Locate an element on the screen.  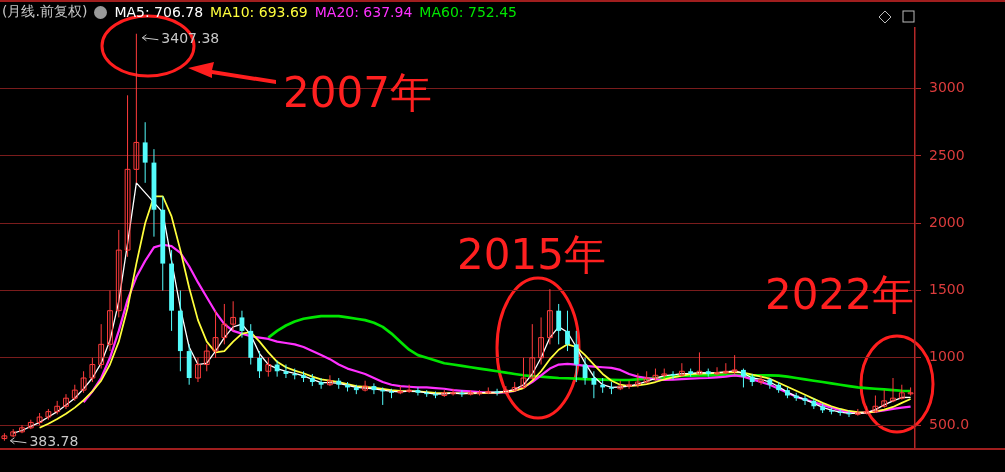
text: MA20: 637.94 is located at coordinates (363, 12).